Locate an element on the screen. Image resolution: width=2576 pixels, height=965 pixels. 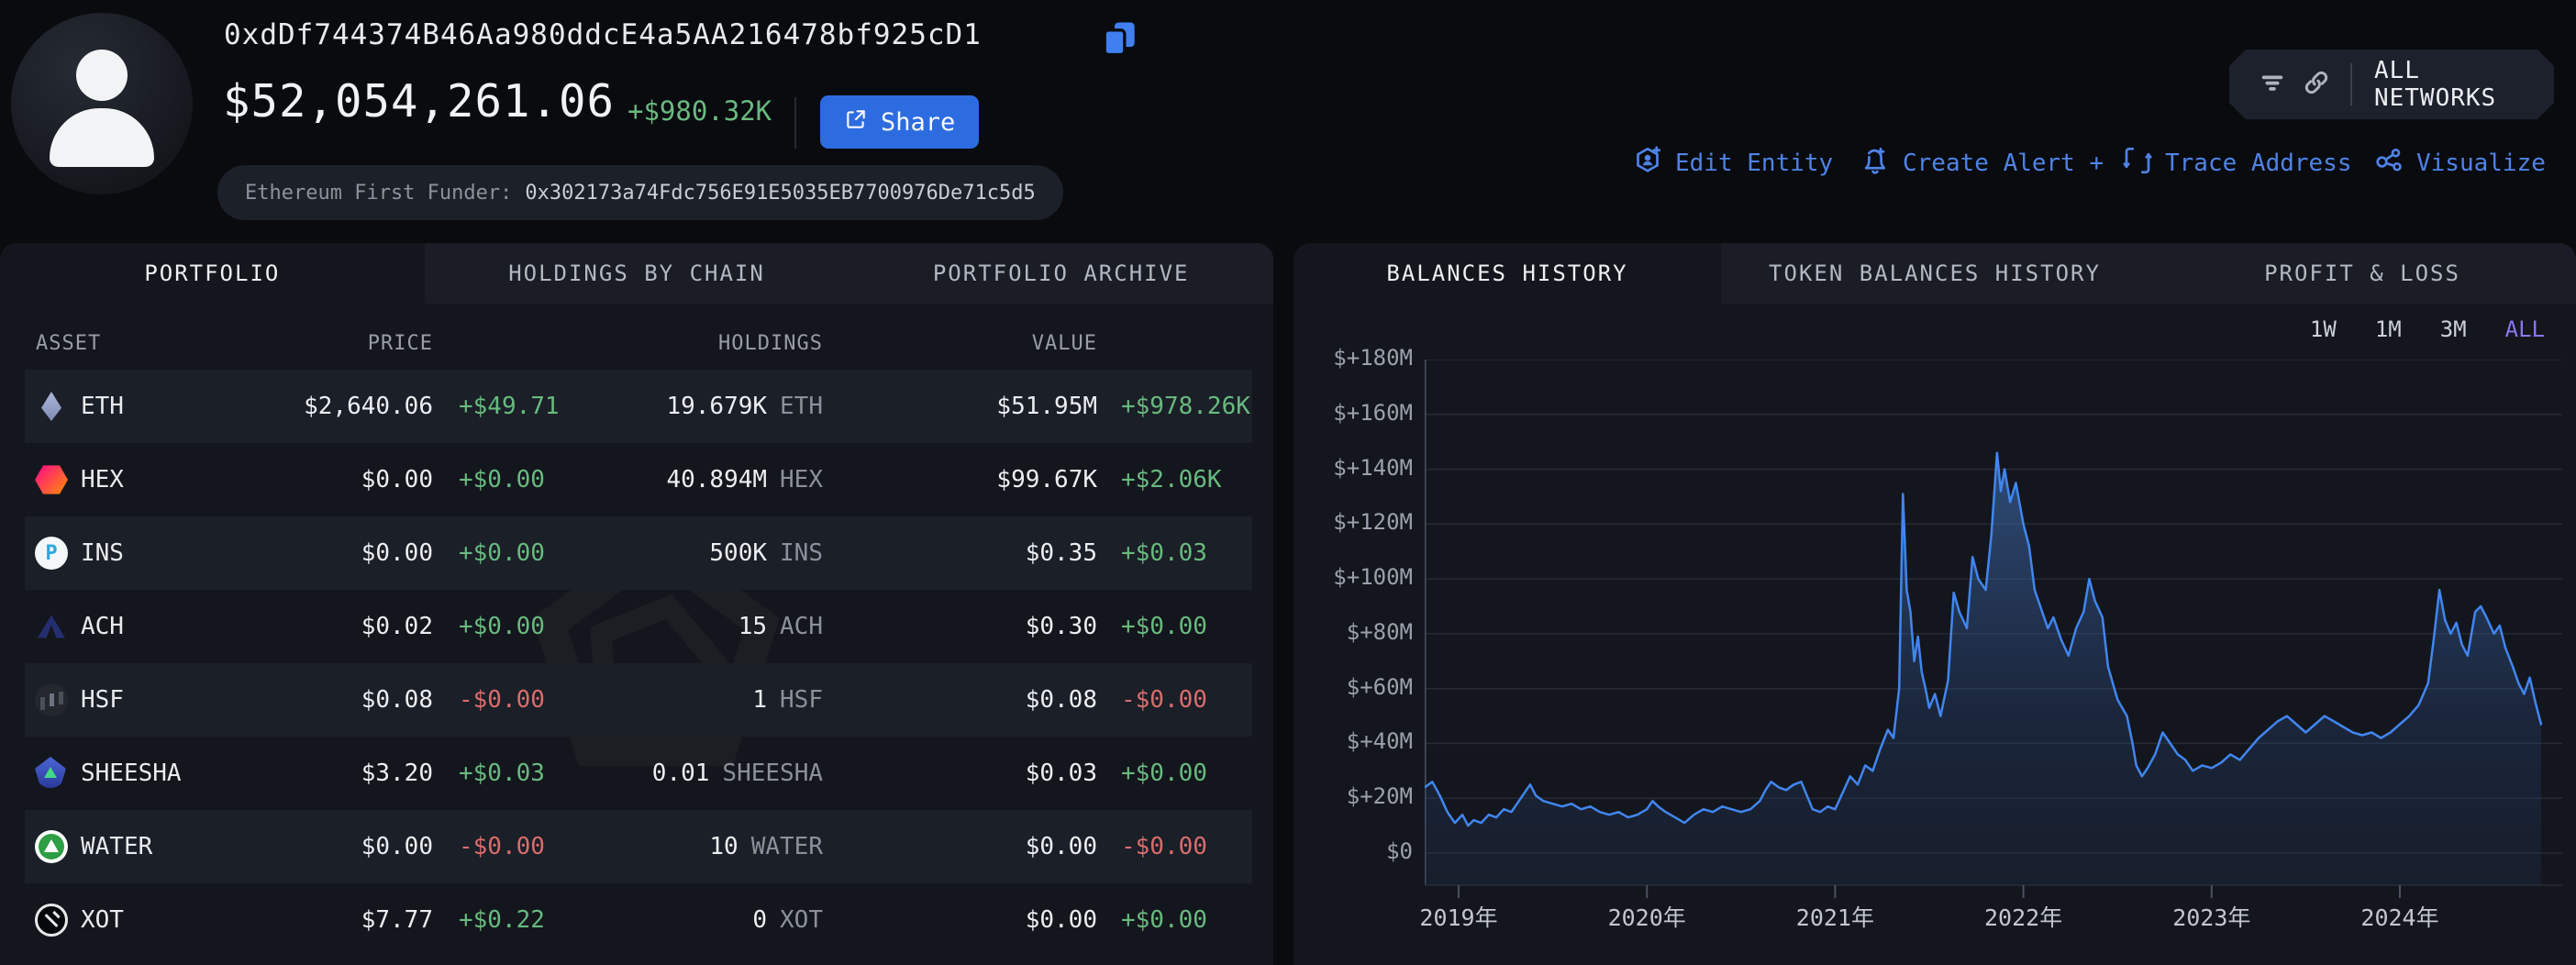
pill-divider is located at coordinates (2351, 84).